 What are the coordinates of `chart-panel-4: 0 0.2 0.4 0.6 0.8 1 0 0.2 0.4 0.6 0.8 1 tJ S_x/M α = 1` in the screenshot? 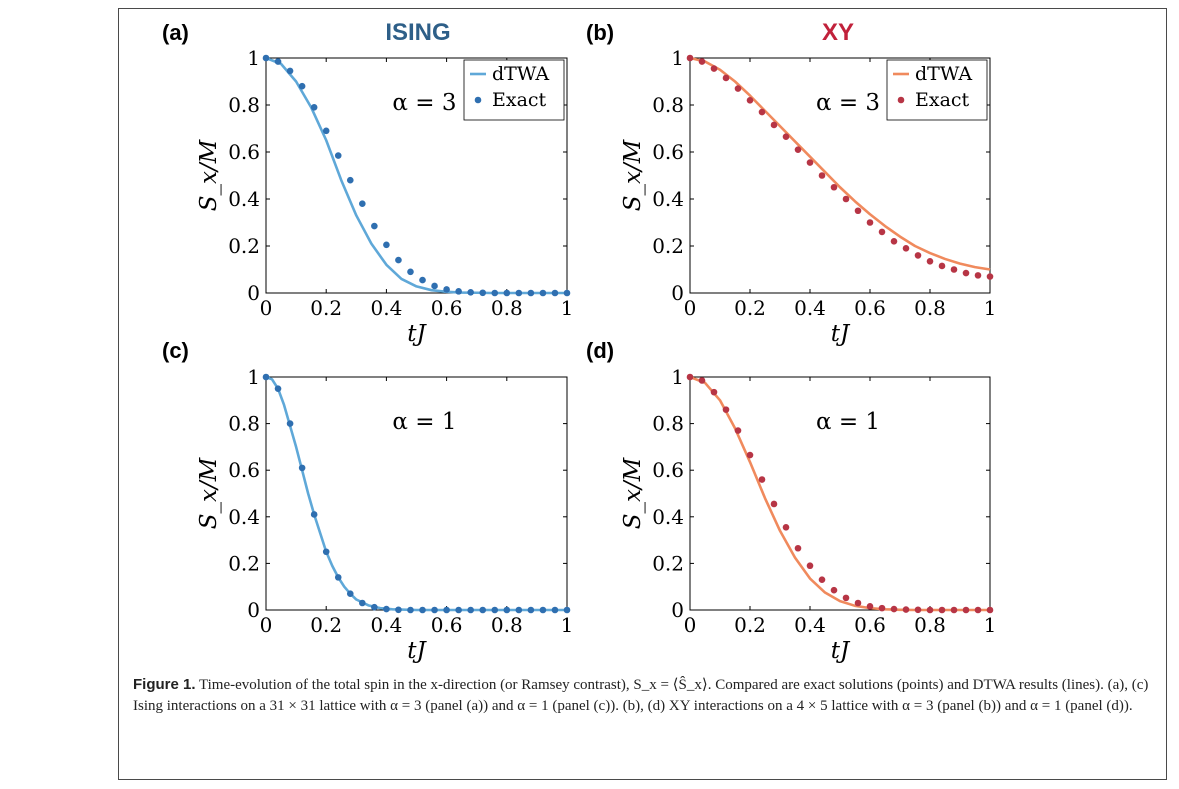 It's located at (808, 514).